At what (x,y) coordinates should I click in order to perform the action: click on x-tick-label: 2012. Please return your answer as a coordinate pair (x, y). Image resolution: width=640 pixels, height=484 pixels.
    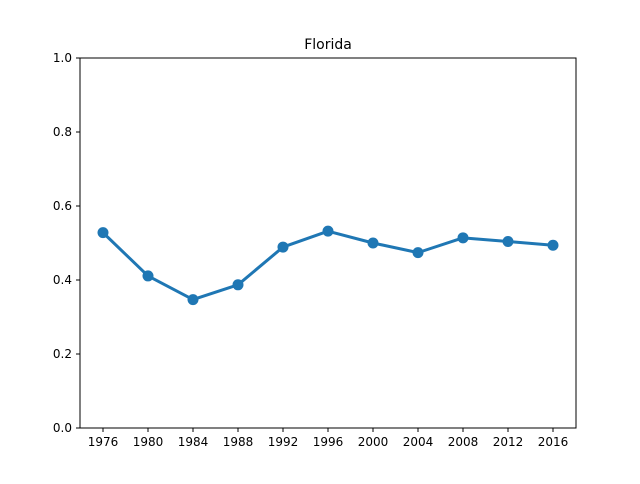
    Looking at the image, I should click on (508, 442).